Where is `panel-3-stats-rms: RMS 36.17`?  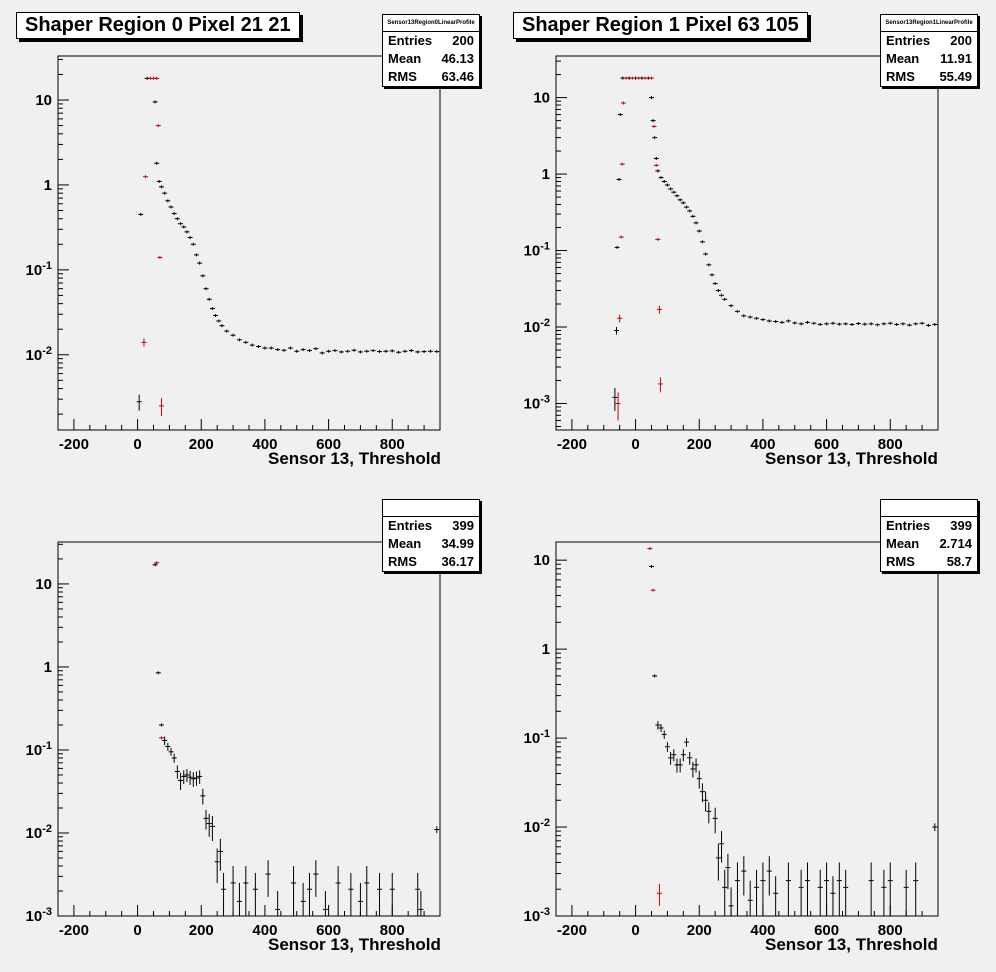 panel-3-stats-rms: RMS 36.17 is located at coordinates (431, 561).